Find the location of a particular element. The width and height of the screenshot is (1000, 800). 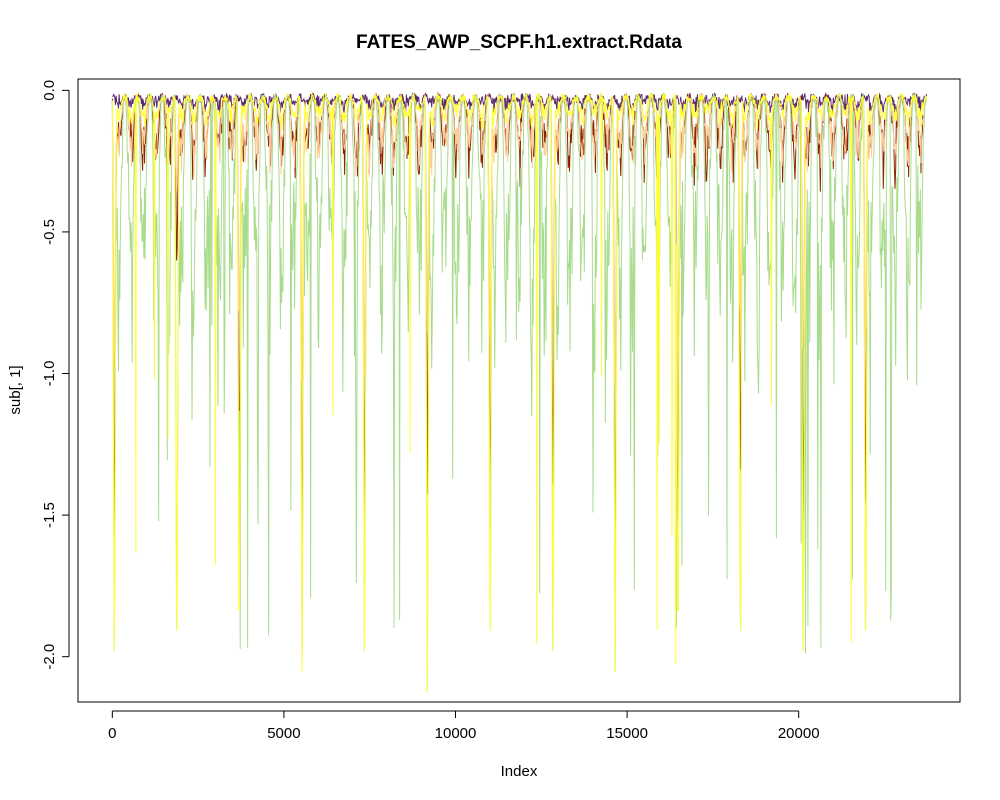

y-tick-label: -0.5 is located at coordinates (49, 232).